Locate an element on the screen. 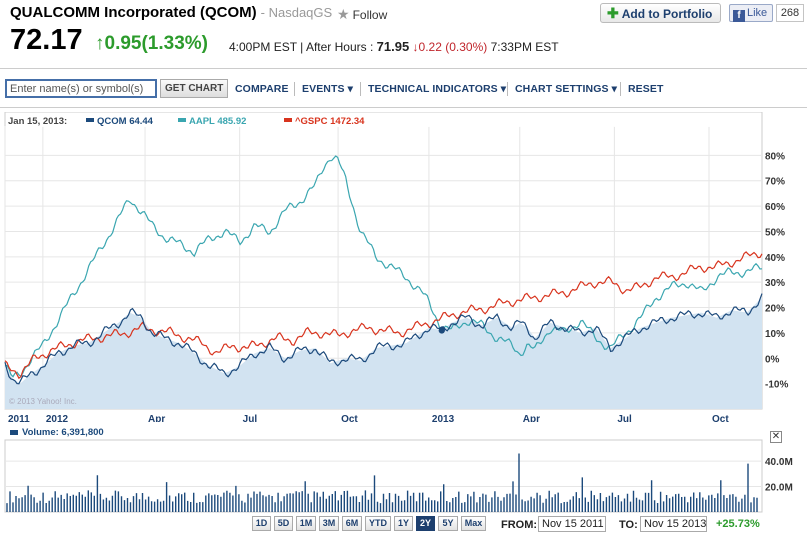  follow-label: Follow is located at coordinates (370, 15).